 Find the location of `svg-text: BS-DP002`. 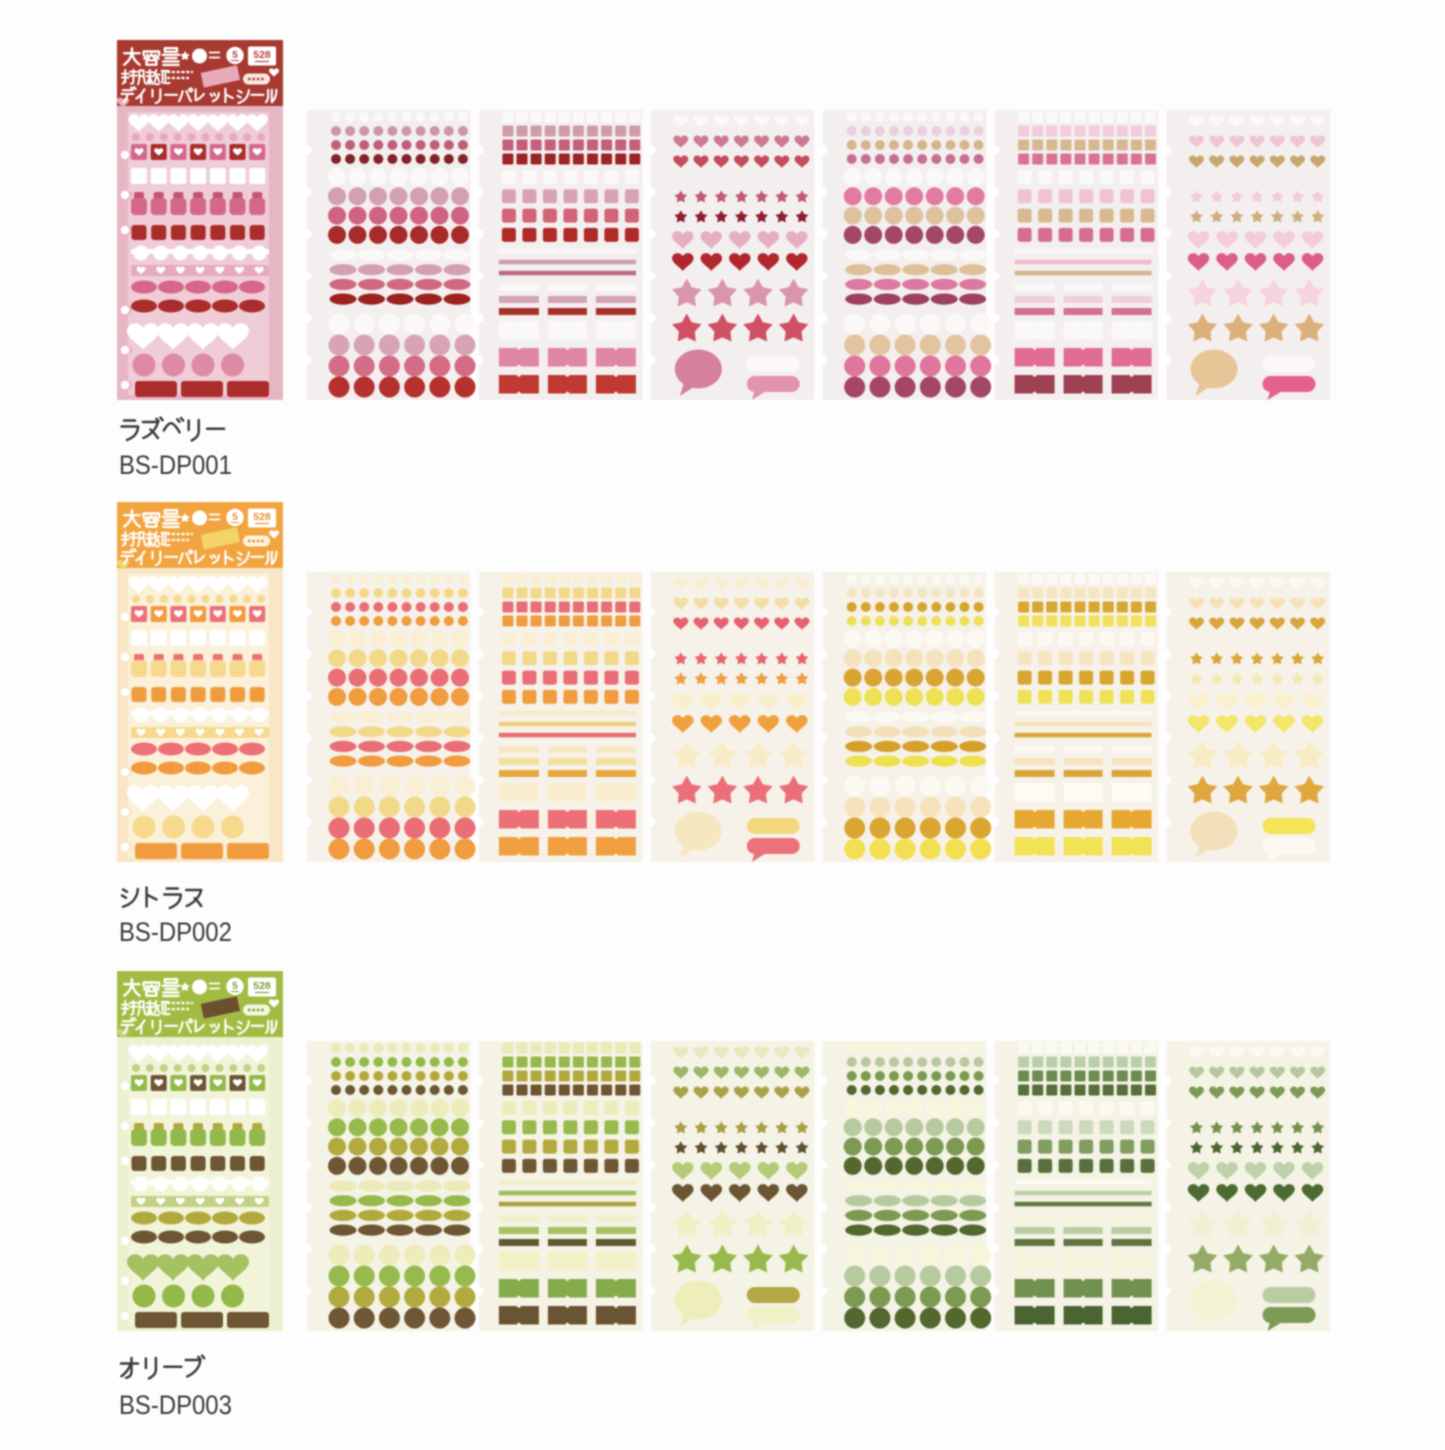

svg-text: BS-DP002 is located at coordinates (175, 933).